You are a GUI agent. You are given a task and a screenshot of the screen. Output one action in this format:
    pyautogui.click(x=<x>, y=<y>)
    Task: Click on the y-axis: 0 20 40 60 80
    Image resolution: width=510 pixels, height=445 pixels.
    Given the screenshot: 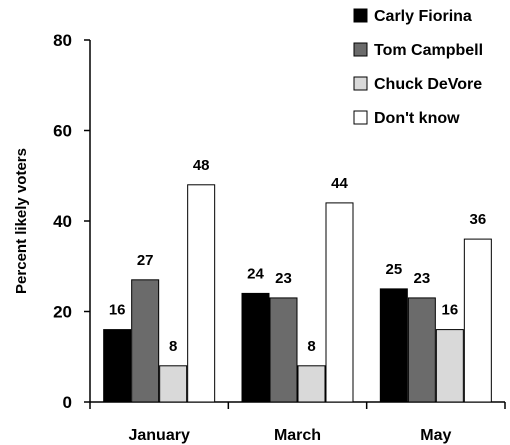 What is the action you would take?
    pyautogui.click(x=72, y=221)
    